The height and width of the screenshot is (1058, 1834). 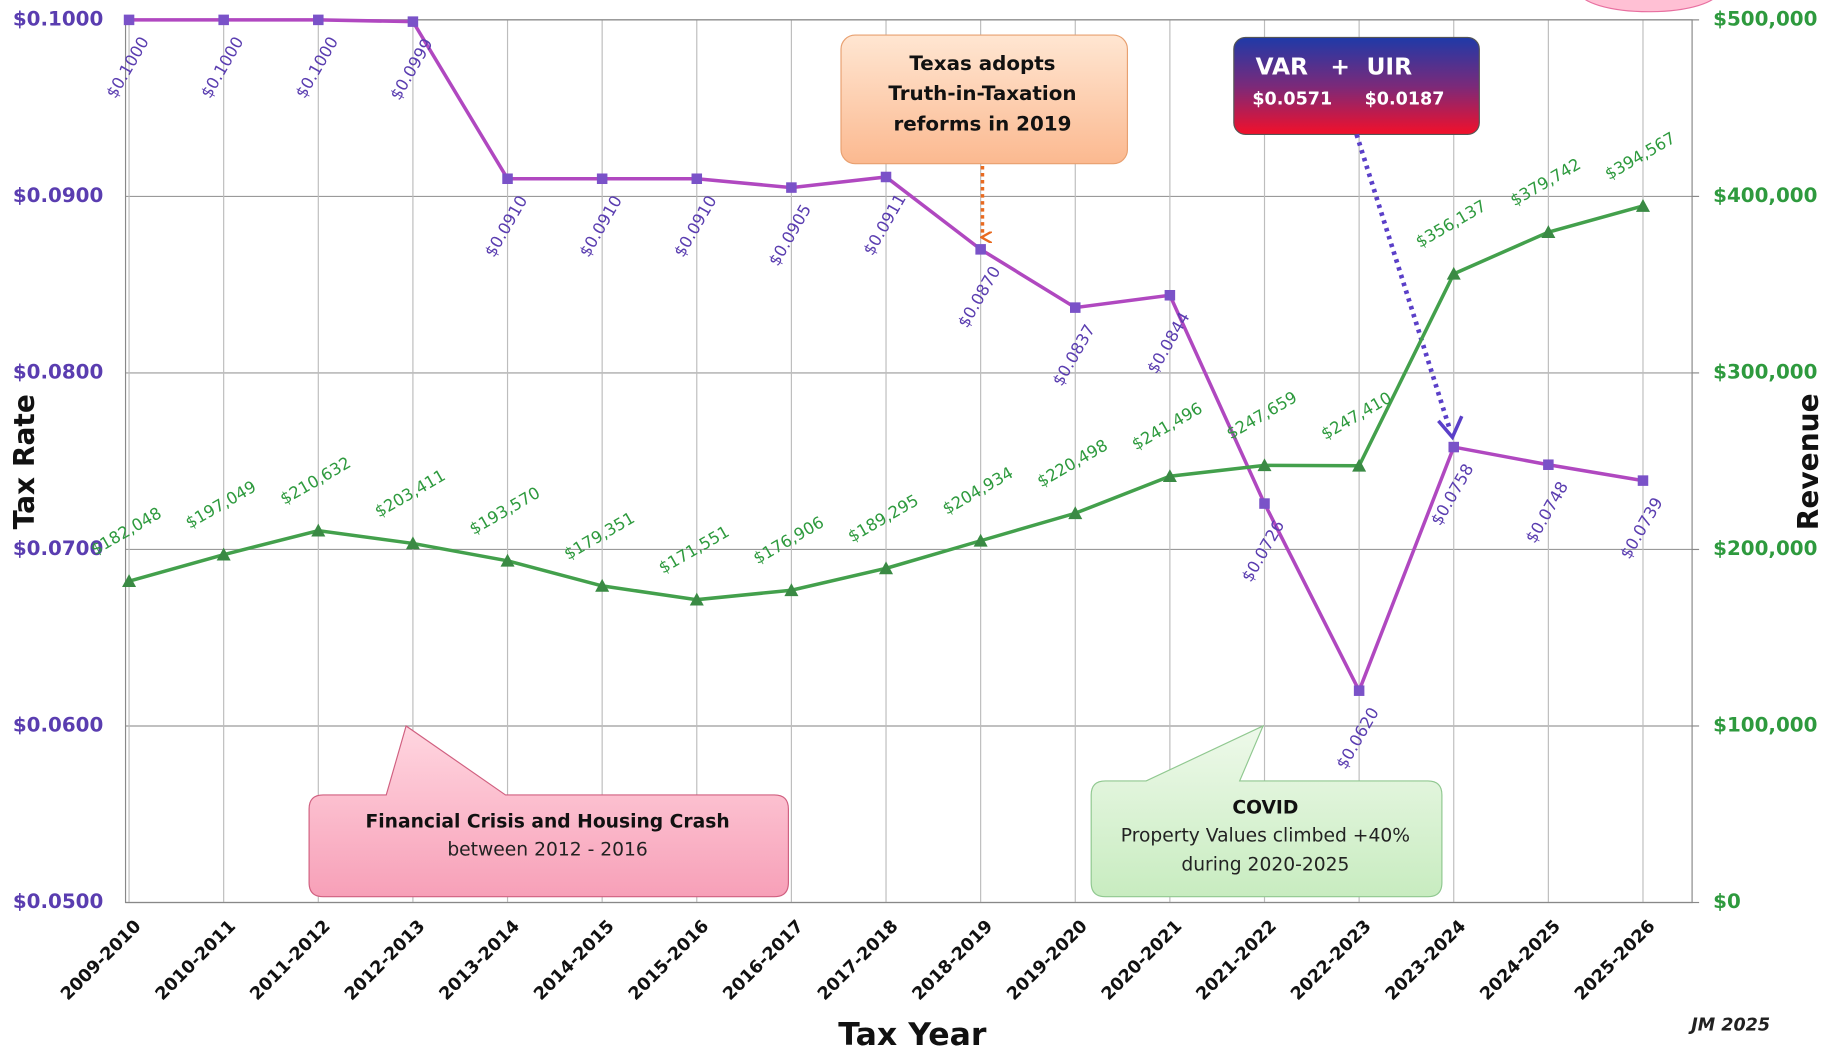 I want to click on x-tick-label: 2021-2022, so click(x=1237, y=960).